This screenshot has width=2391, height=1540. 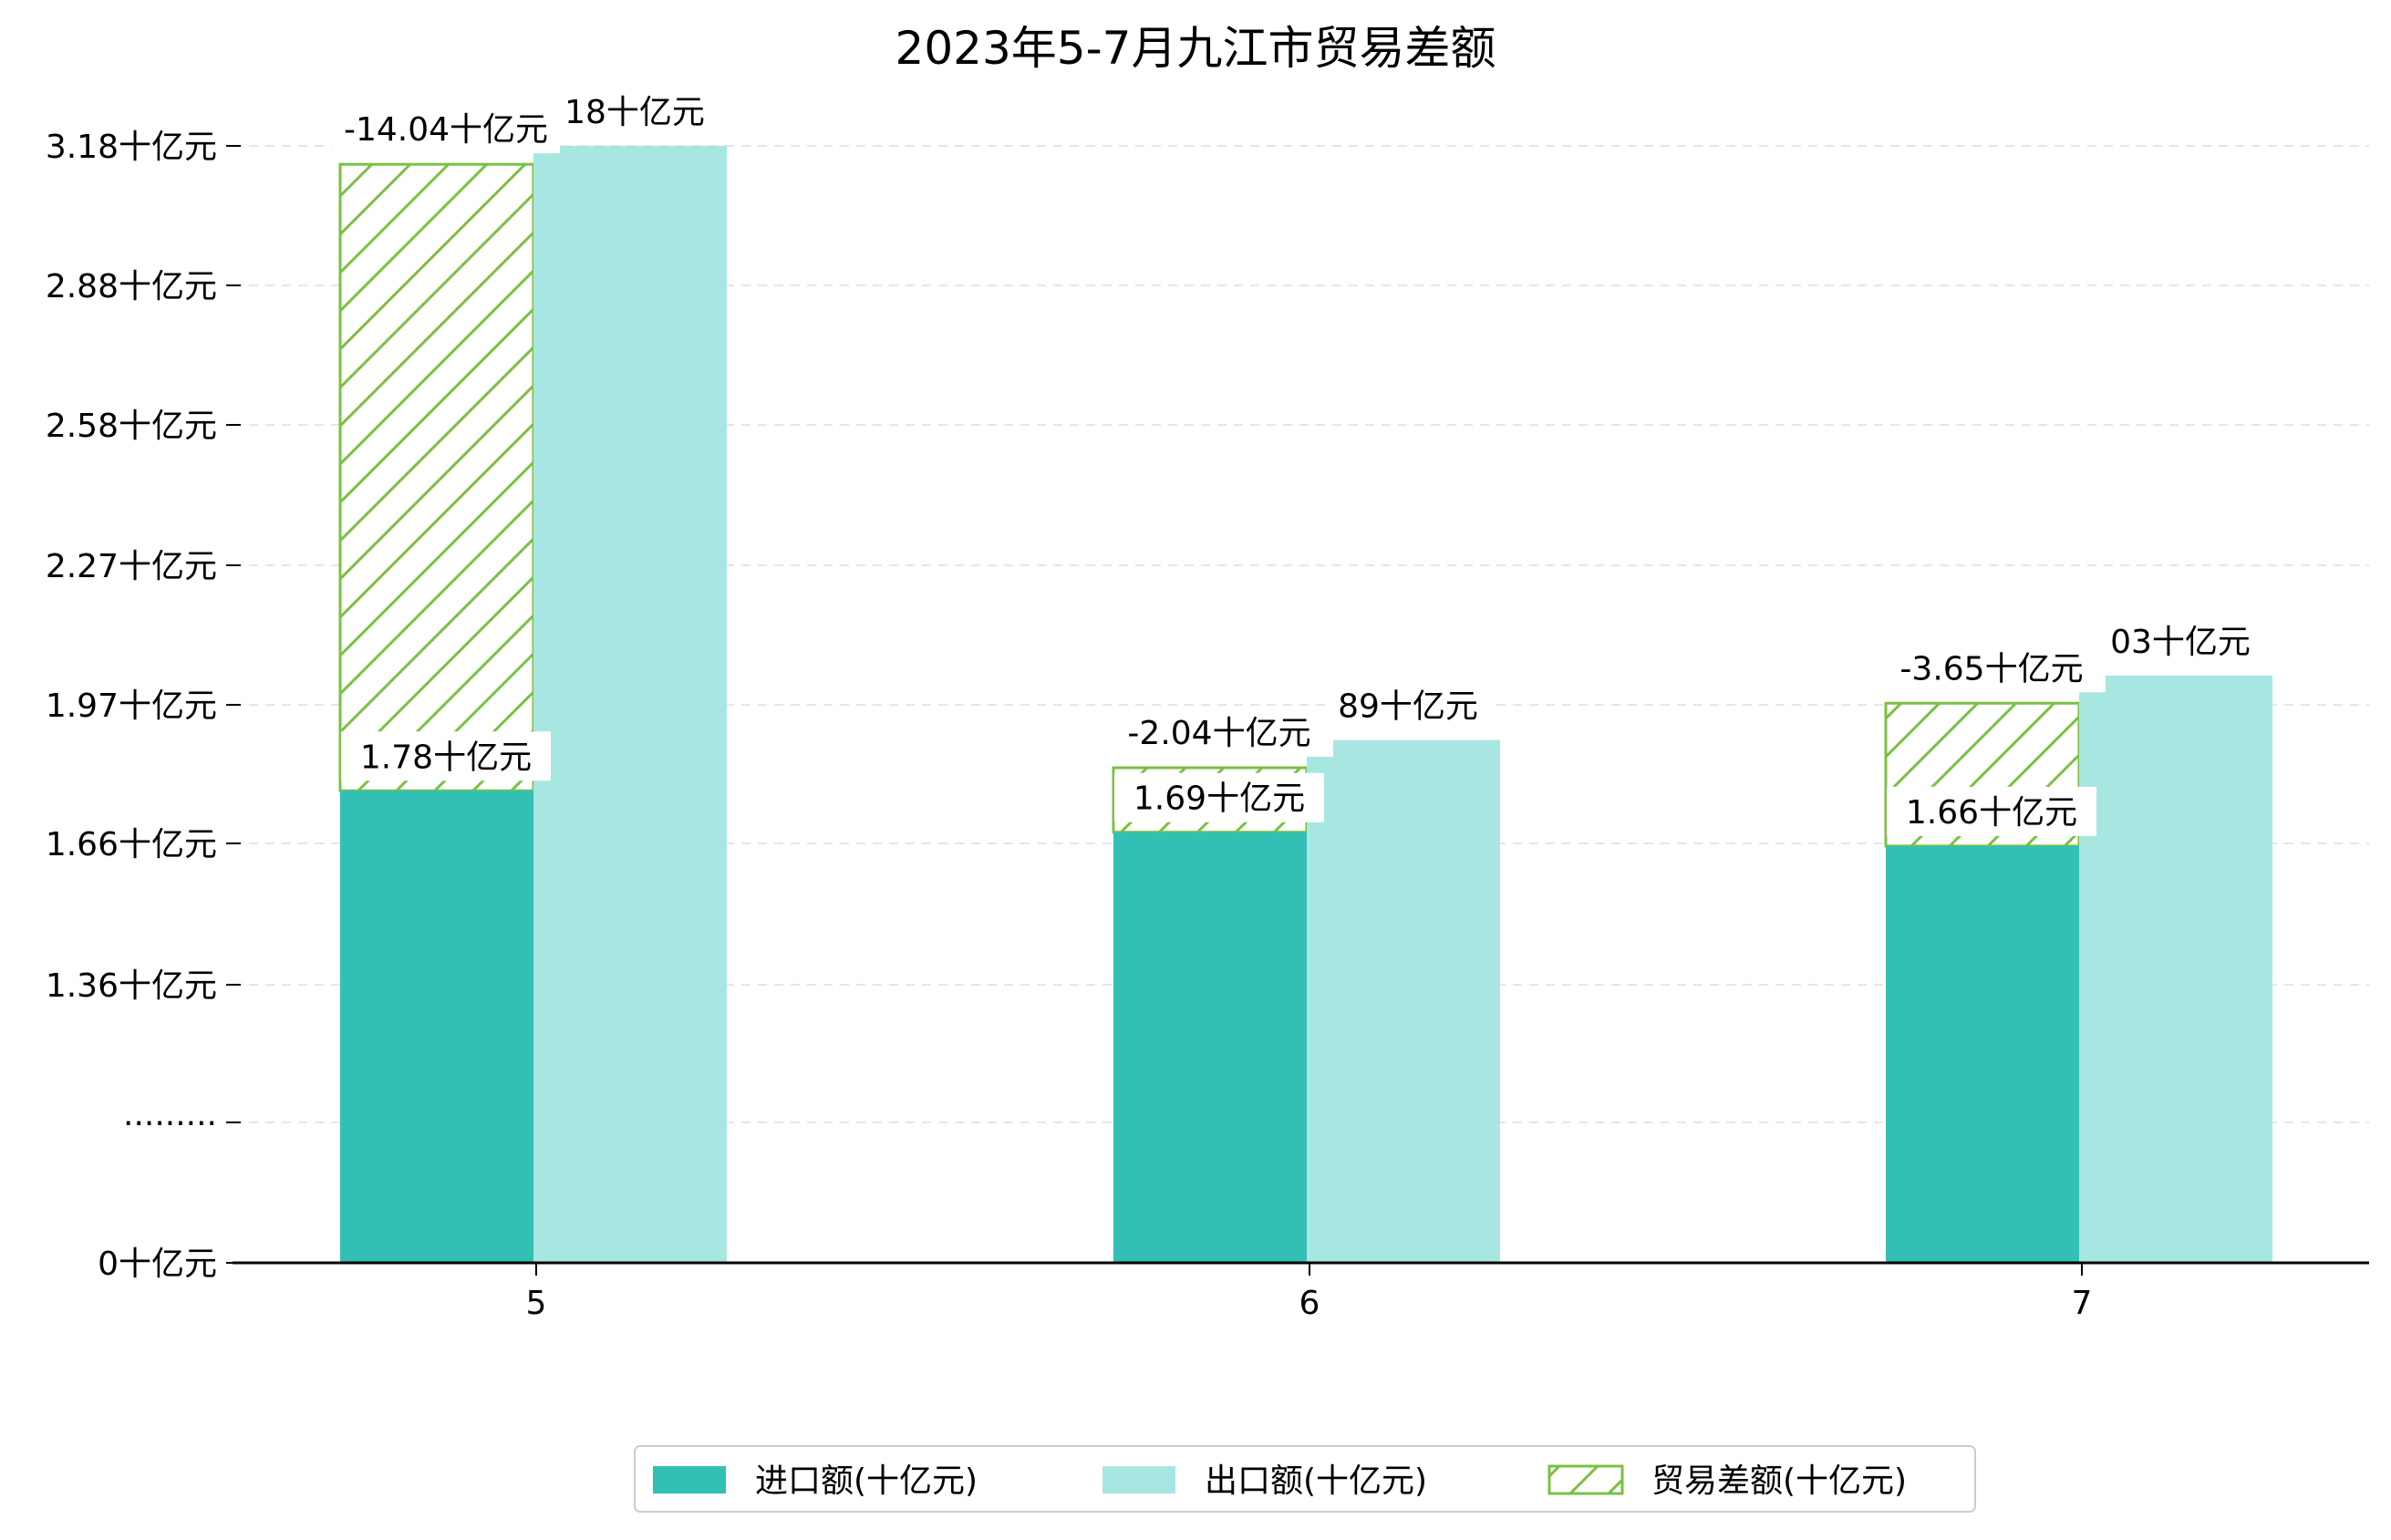 I want to click on data-label-trade-diff: -2.04十亿元, so click(x=1218, y=733).